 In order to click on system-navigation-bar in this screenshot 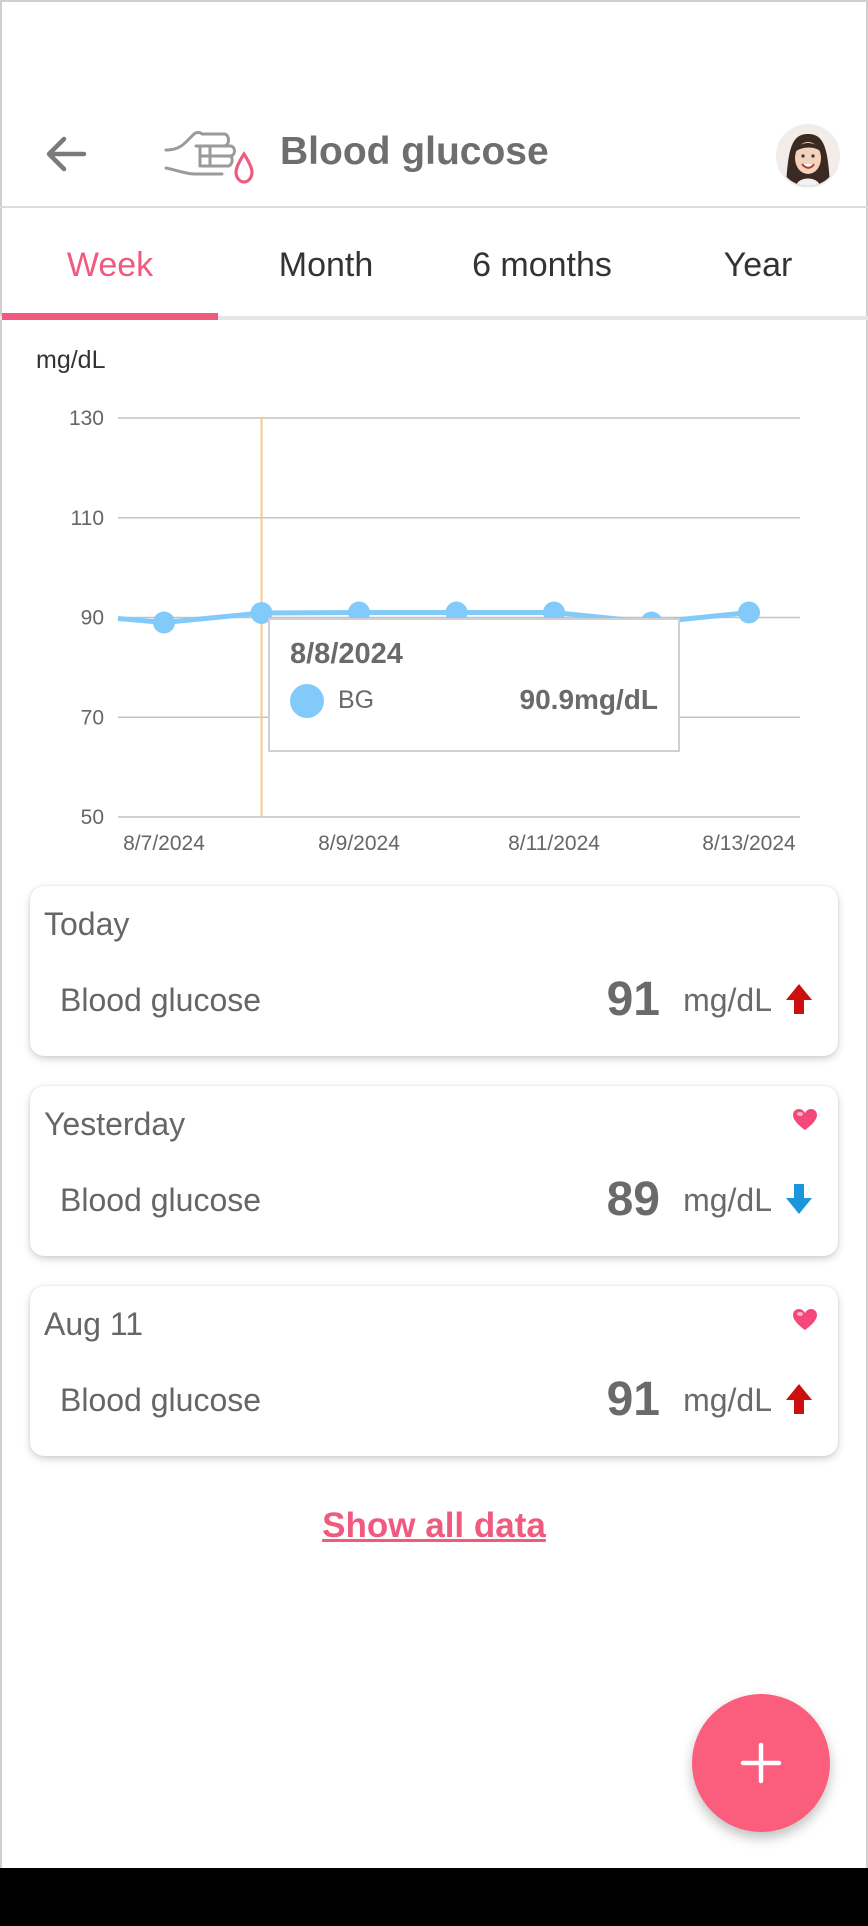, I will do `click(434, 1897)`.